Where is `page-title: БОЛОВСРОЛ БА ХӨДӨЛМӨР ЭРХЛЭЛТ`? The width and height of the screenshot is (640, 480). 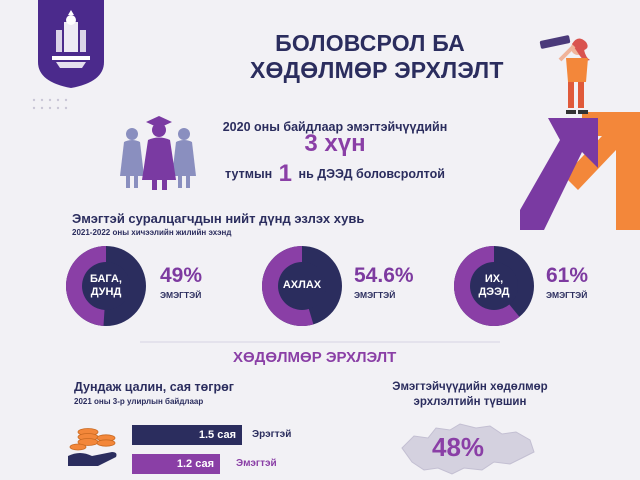
page-title: БОЛОВСРОЛ БА ХӨДӨЛМӨР ЭРХЛЭЛТ is located at coordinates (377, 57).